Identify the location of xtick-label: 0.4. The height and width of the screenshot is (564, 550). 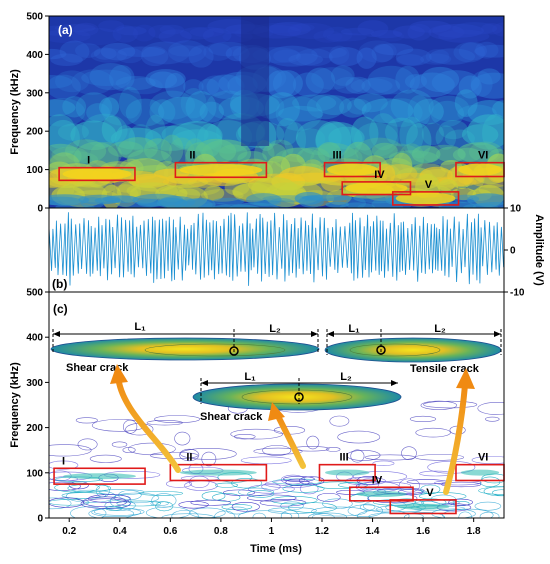
(120, 531).